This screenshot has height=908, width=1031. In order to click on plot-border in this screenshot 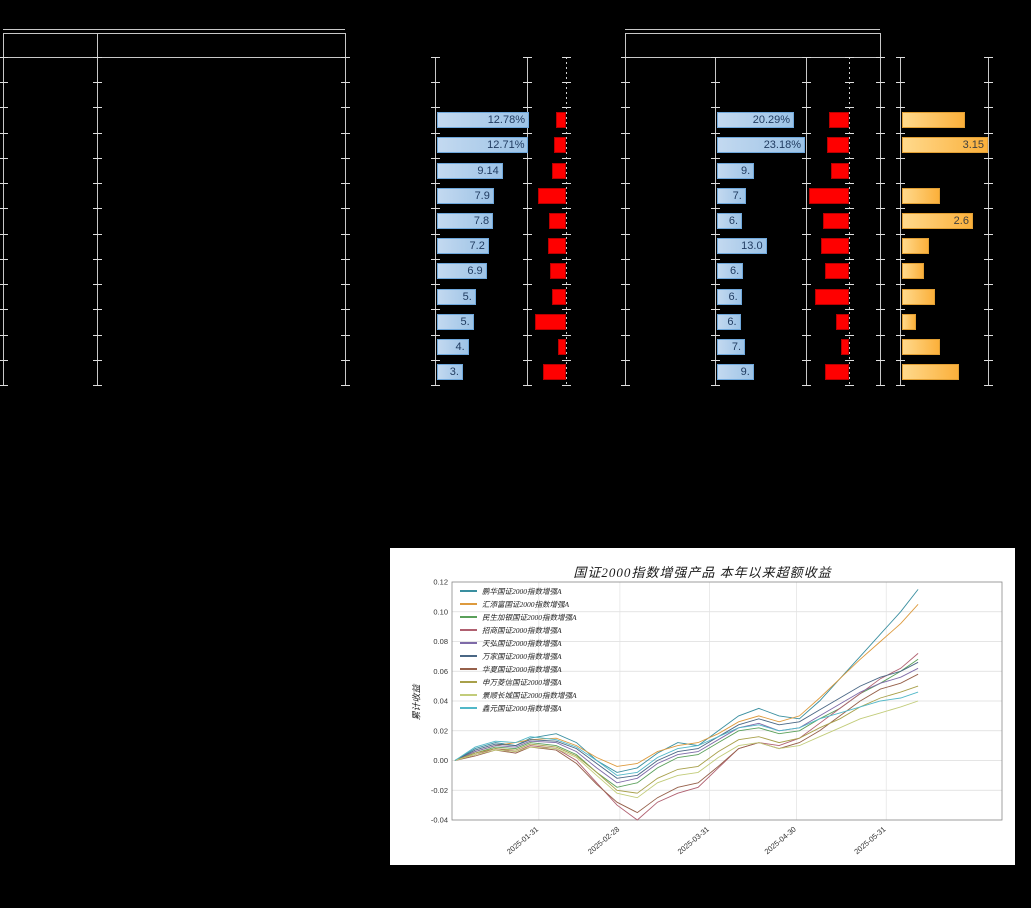, I will do `click(727, 701)`.